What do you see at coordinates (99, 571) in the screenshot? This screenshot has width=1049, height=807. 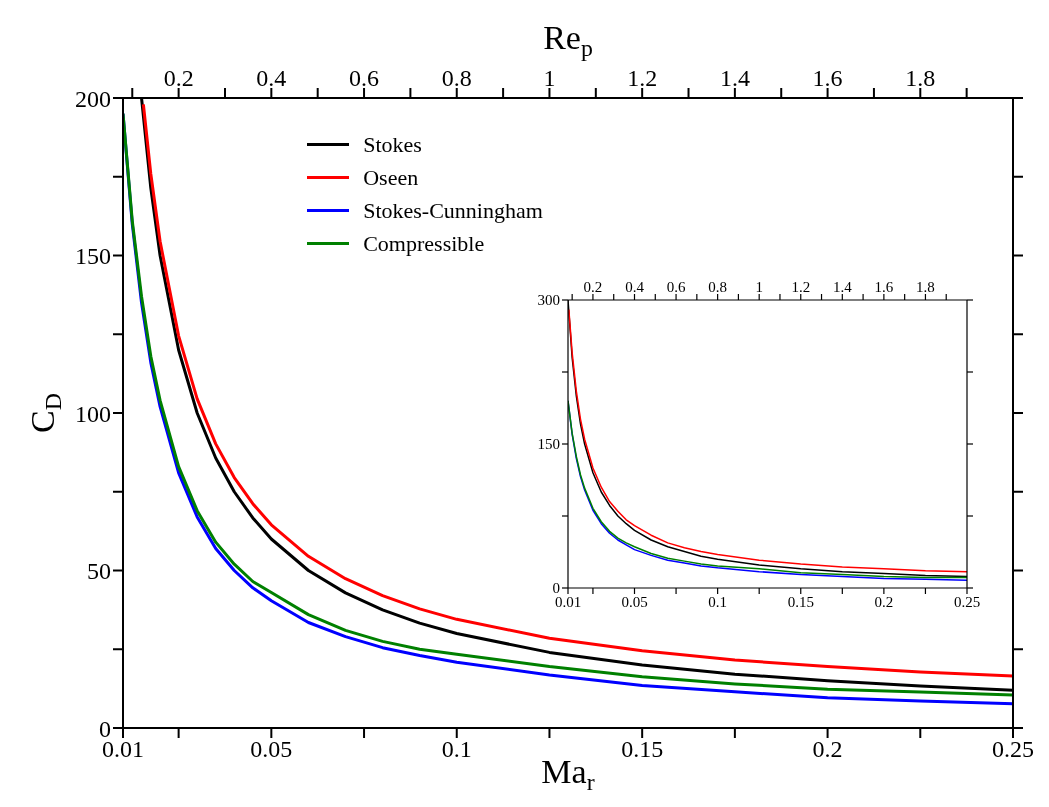 I see `y-tick-label: 50` at bounding box center [99, 571].